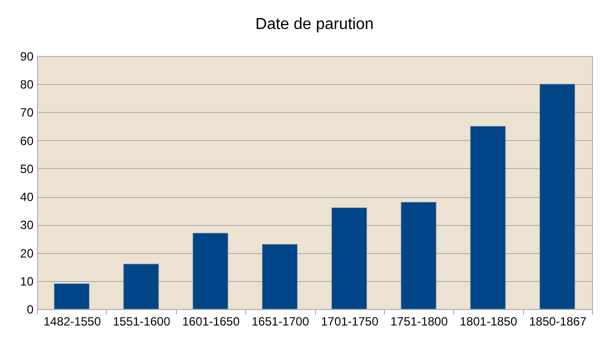  What do you see at coordinates (314, 24) in the screenshot?
I see `chart-title: Date de parution` at bounding box center [314, 24].